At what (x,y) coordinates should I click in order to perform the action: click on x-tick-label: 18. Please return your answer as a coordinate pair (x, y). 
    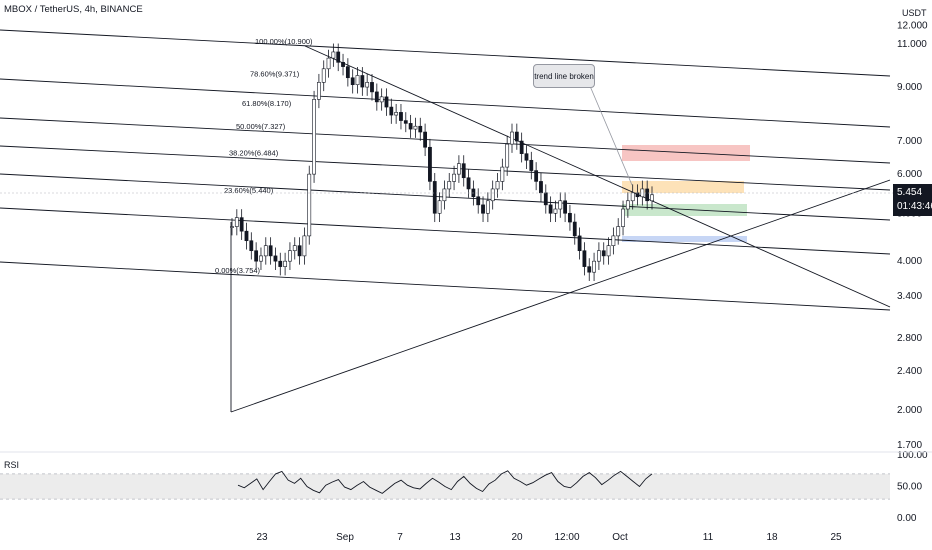
    Looking at the image, I should click on (772, 537).